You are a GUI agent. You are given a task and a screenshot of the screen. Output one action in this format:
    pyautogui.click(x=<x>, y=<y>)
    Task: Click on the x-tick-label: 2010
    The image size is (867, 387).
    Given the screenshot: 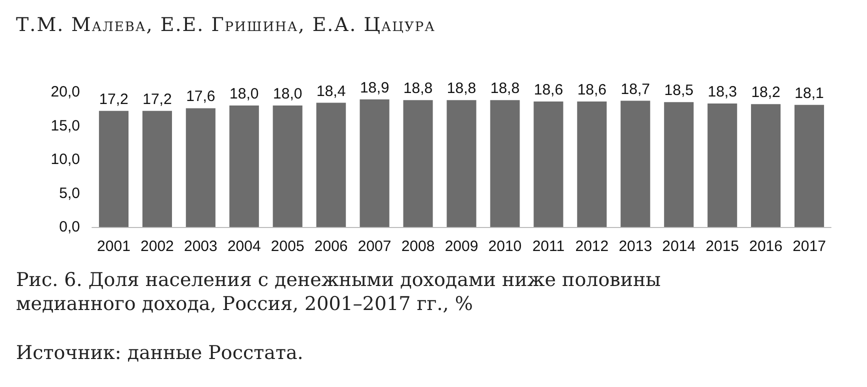 What is the action you would take?
    pyautogui.click(x=505, y=246)
    